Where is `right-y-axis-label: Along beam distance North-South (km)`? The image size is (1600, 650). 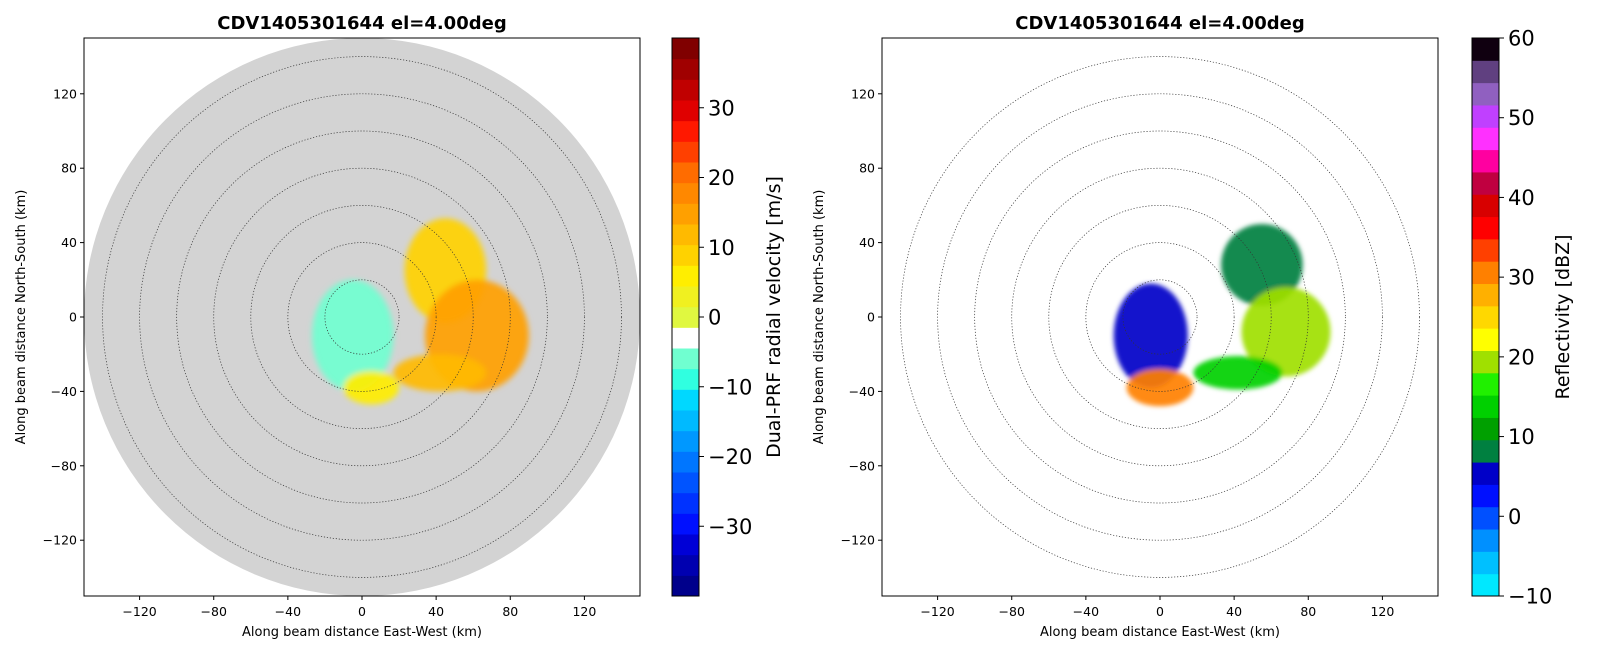 right-y-axis-label: Along beam distance North-South (km) is located at coordinates (819, 317).